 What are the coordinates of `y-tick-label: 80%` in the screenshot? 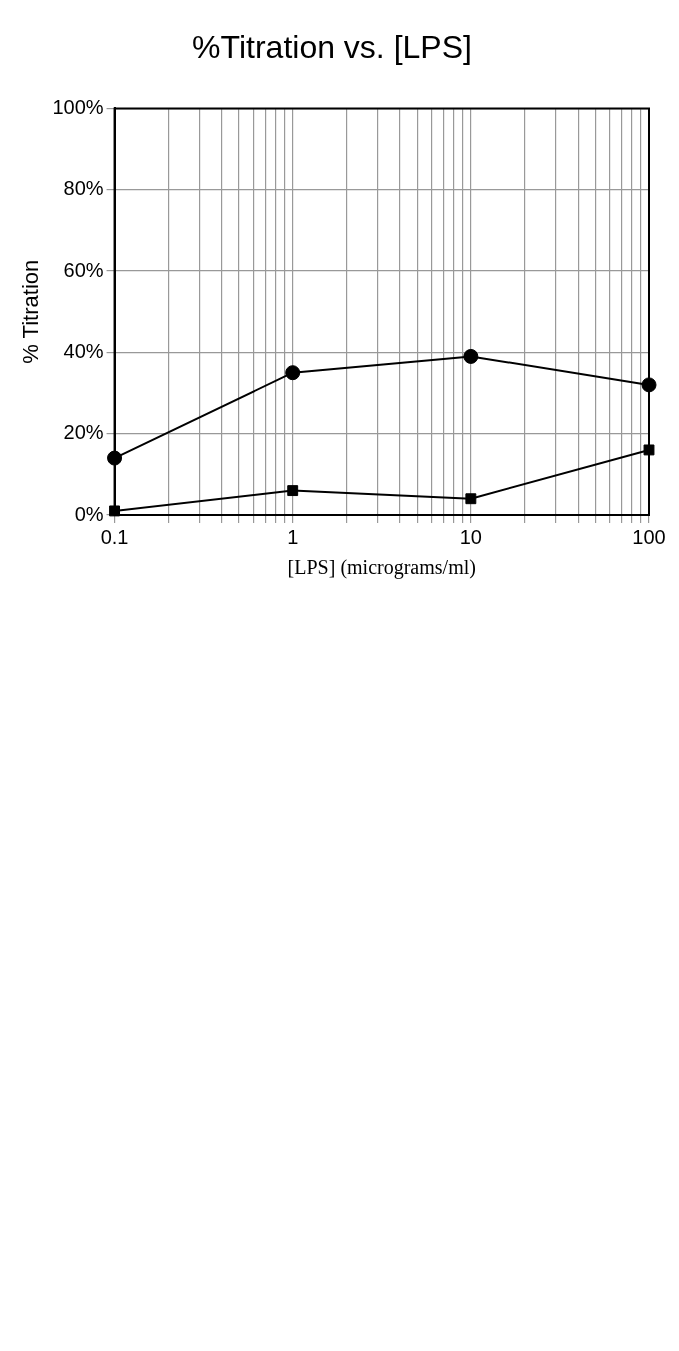 It's located at (83, 188).